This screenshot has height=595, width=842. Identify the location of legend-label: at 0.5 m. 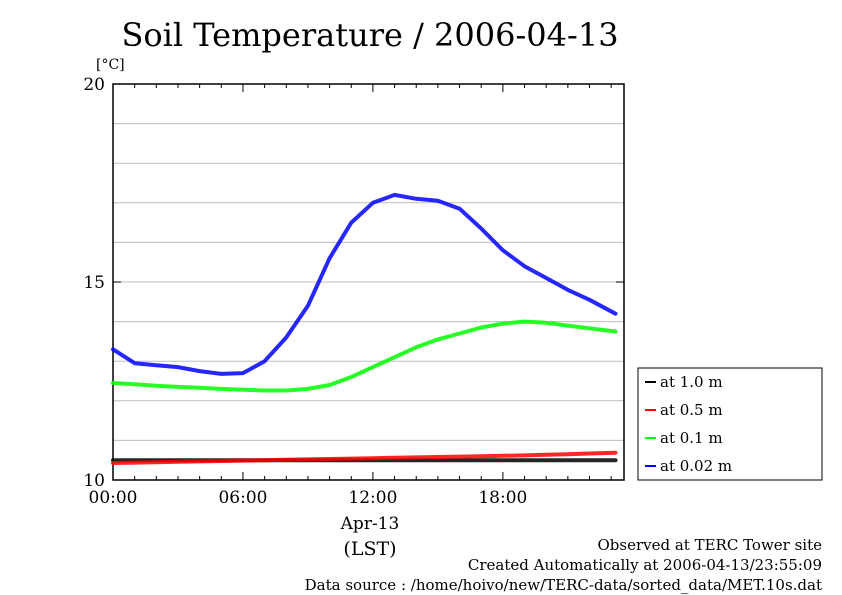
(691, 410).